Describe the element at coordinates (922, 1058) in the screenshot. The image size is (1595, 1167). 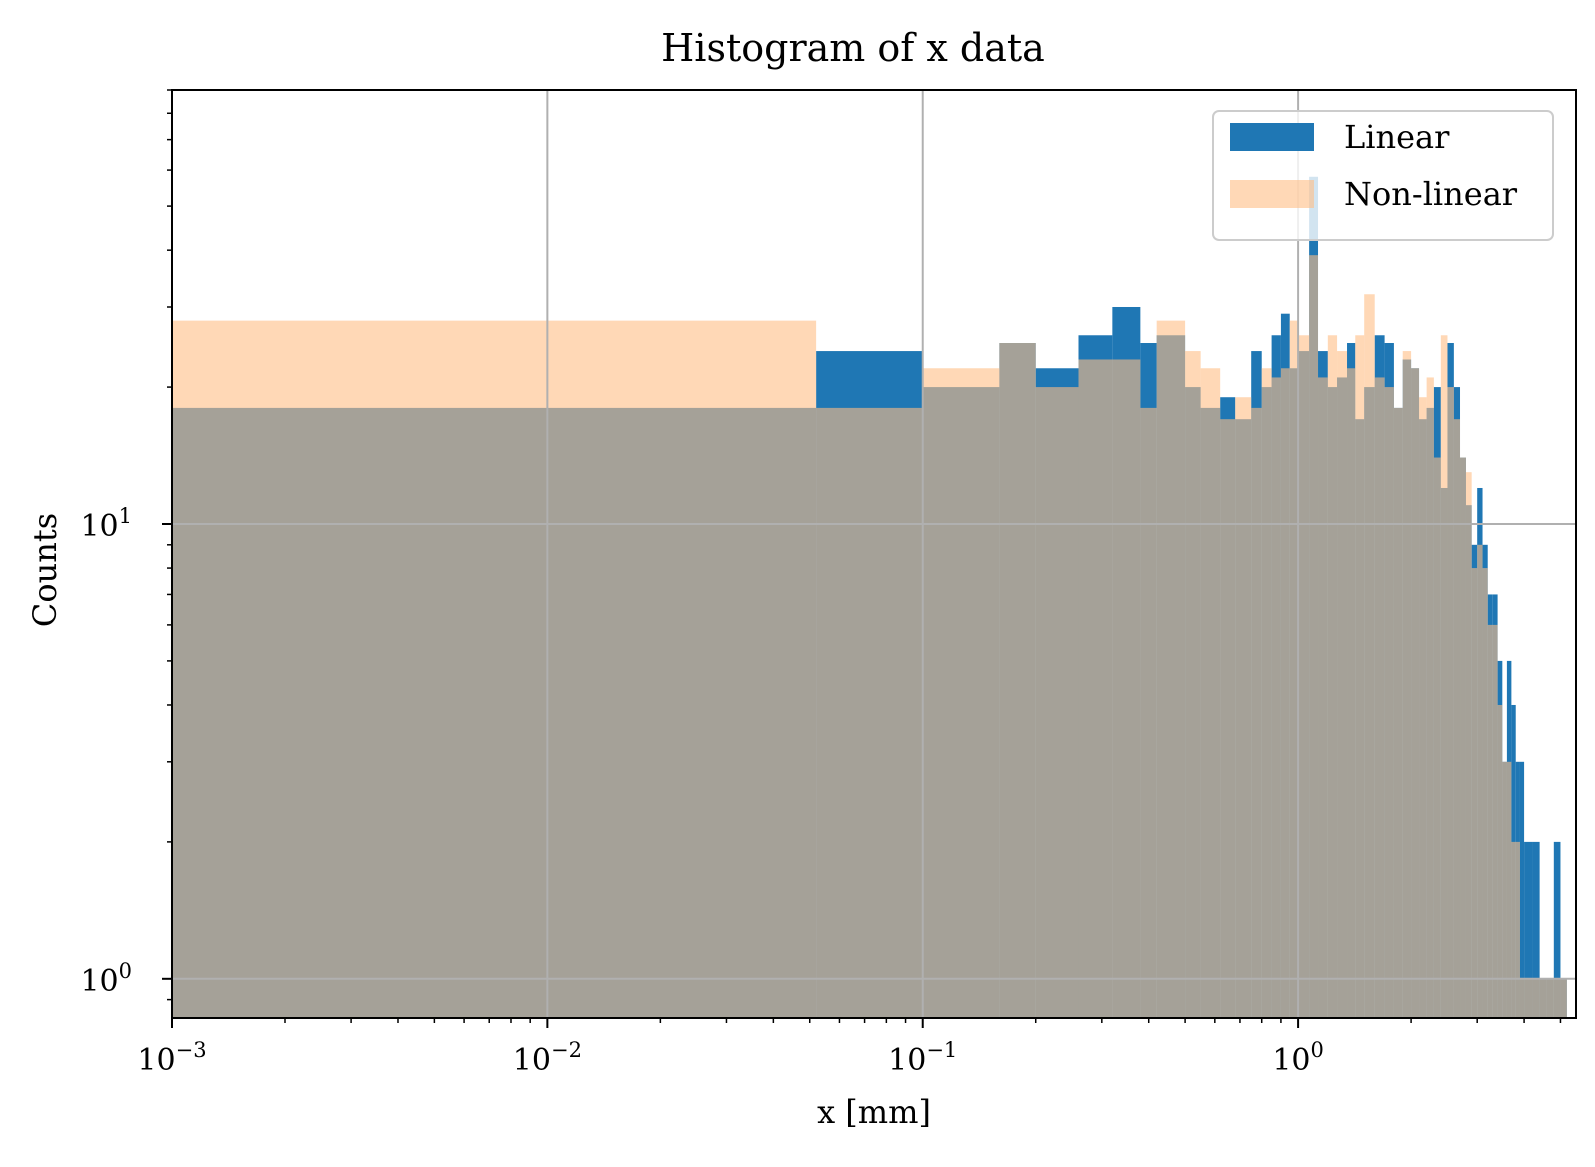
I see `x-tick-label: 10⁻¹` at that location.